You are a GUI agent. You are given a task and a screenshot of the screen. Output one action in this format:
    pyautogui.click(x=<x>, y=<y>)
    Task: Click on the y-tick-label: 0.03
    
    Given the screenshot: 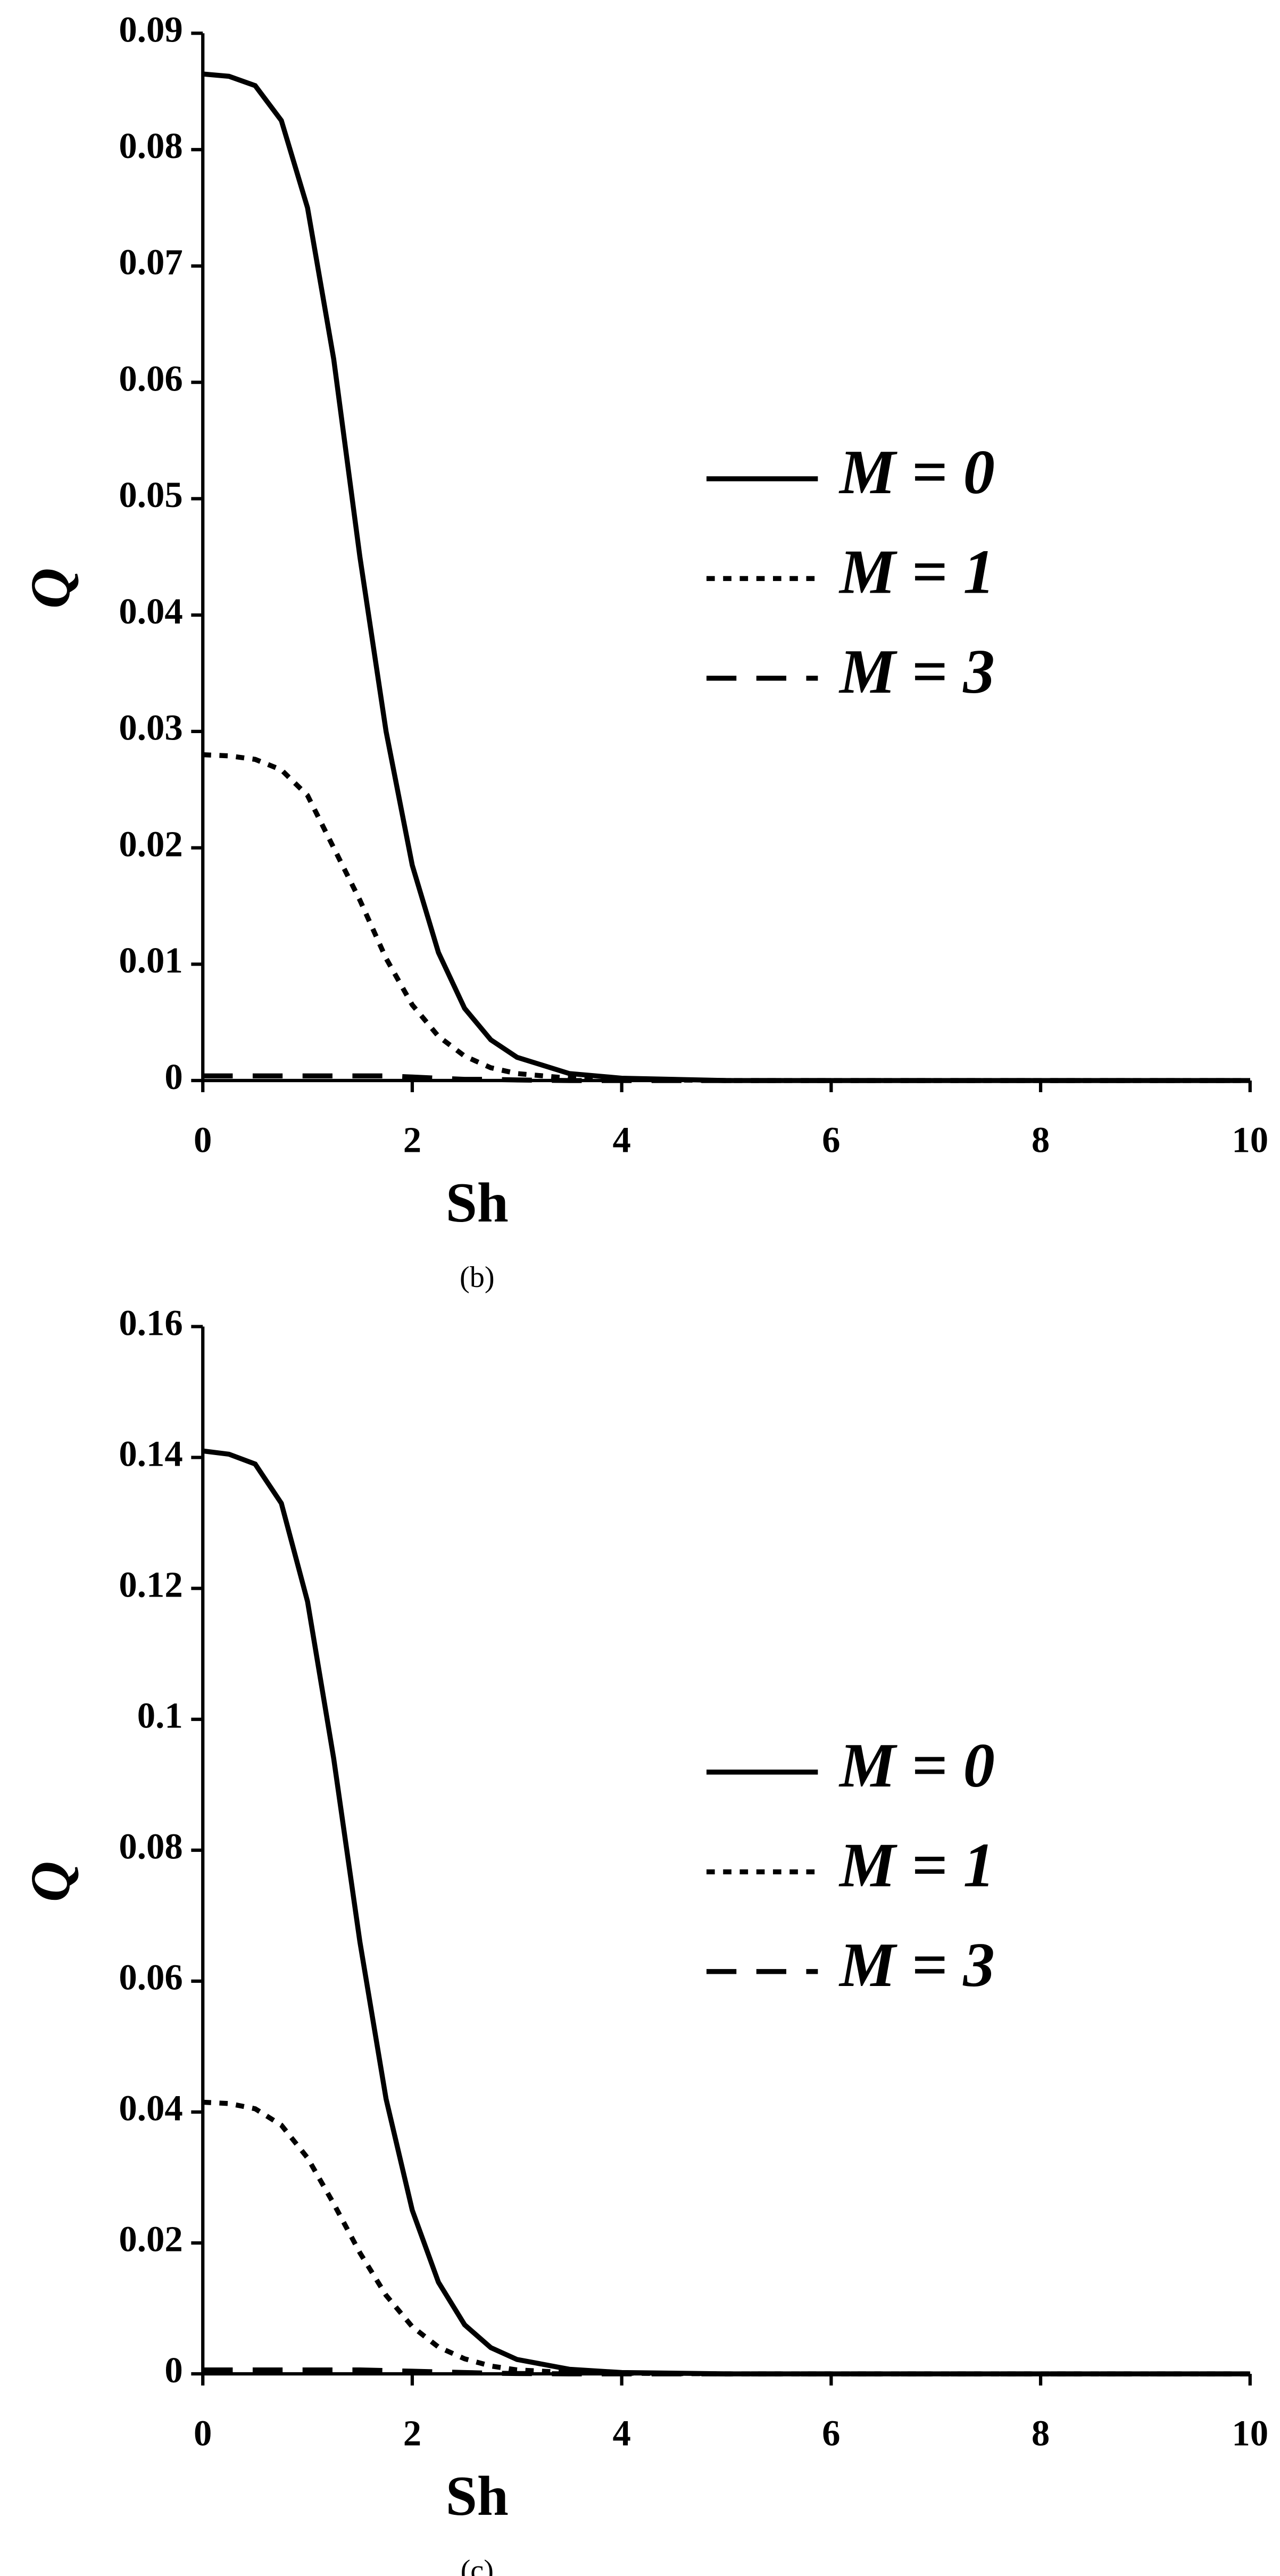 What is the action you would take?
    pyautogui.click(x=150, y=728)
    